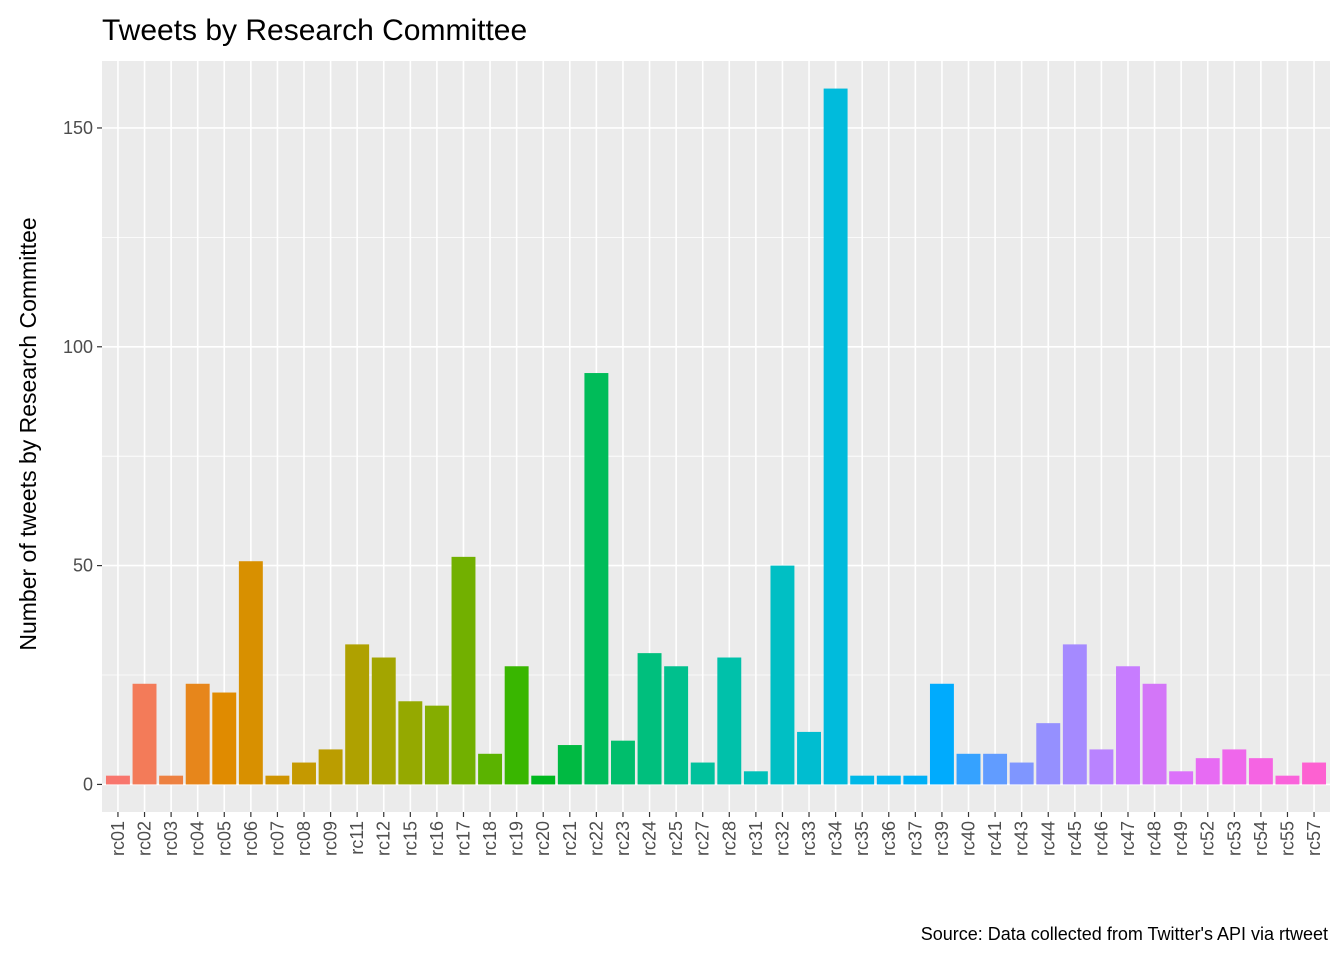 This screenshot has width=1344, height=960. Describe the element at coordinates (251, 838) in the screenshot. I see `x-tick-label: rc06` at that location.